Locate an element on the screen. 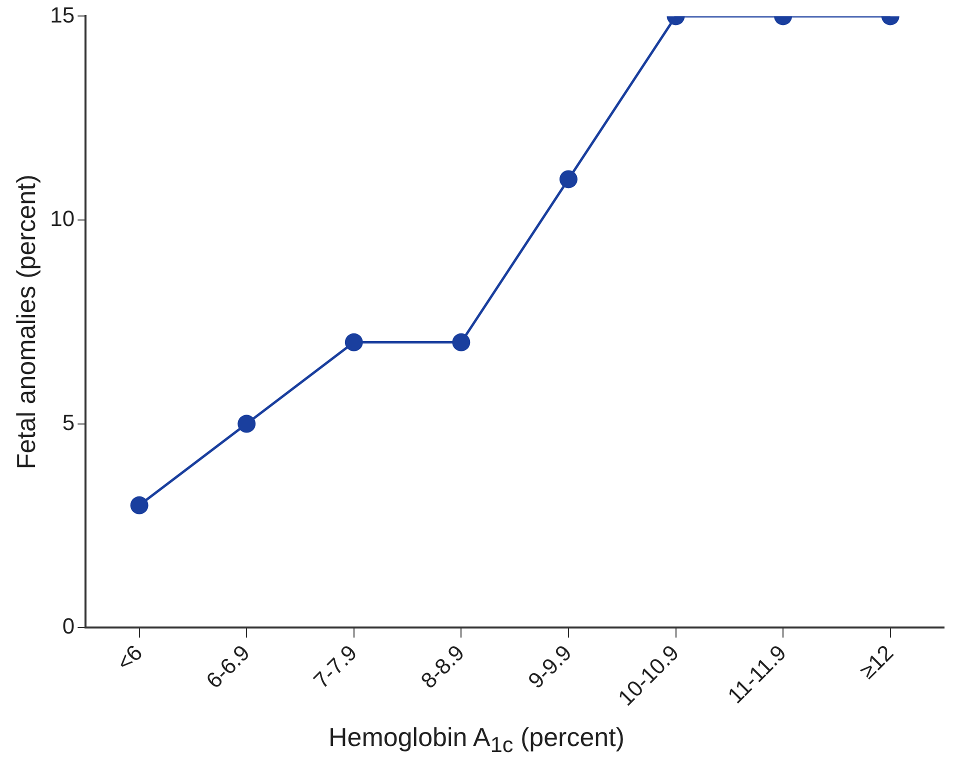 This screenshot has height=763, width=953. x-tick-label: <6 is located at coordinates (130, 658).